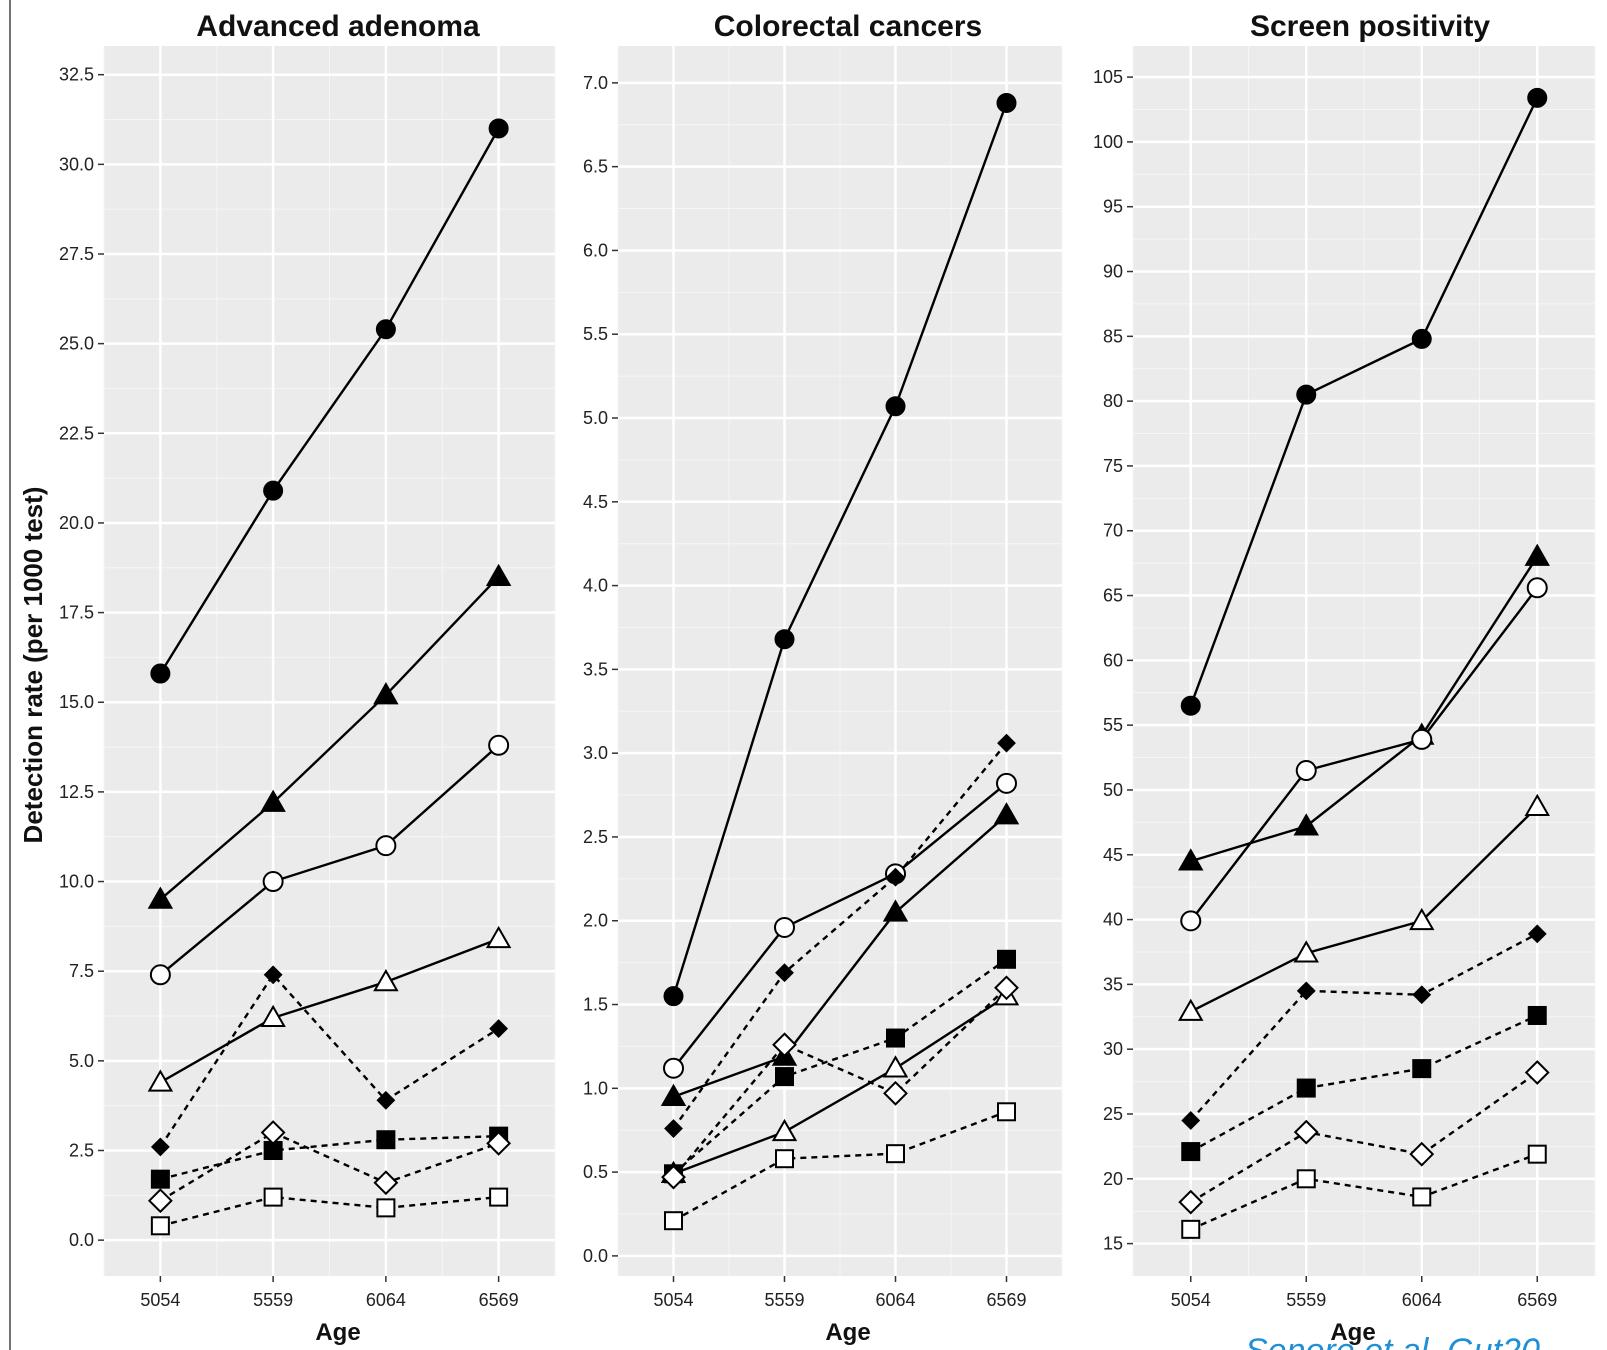  I want to click on y-tick-label: 4.0, so click(595, 586).